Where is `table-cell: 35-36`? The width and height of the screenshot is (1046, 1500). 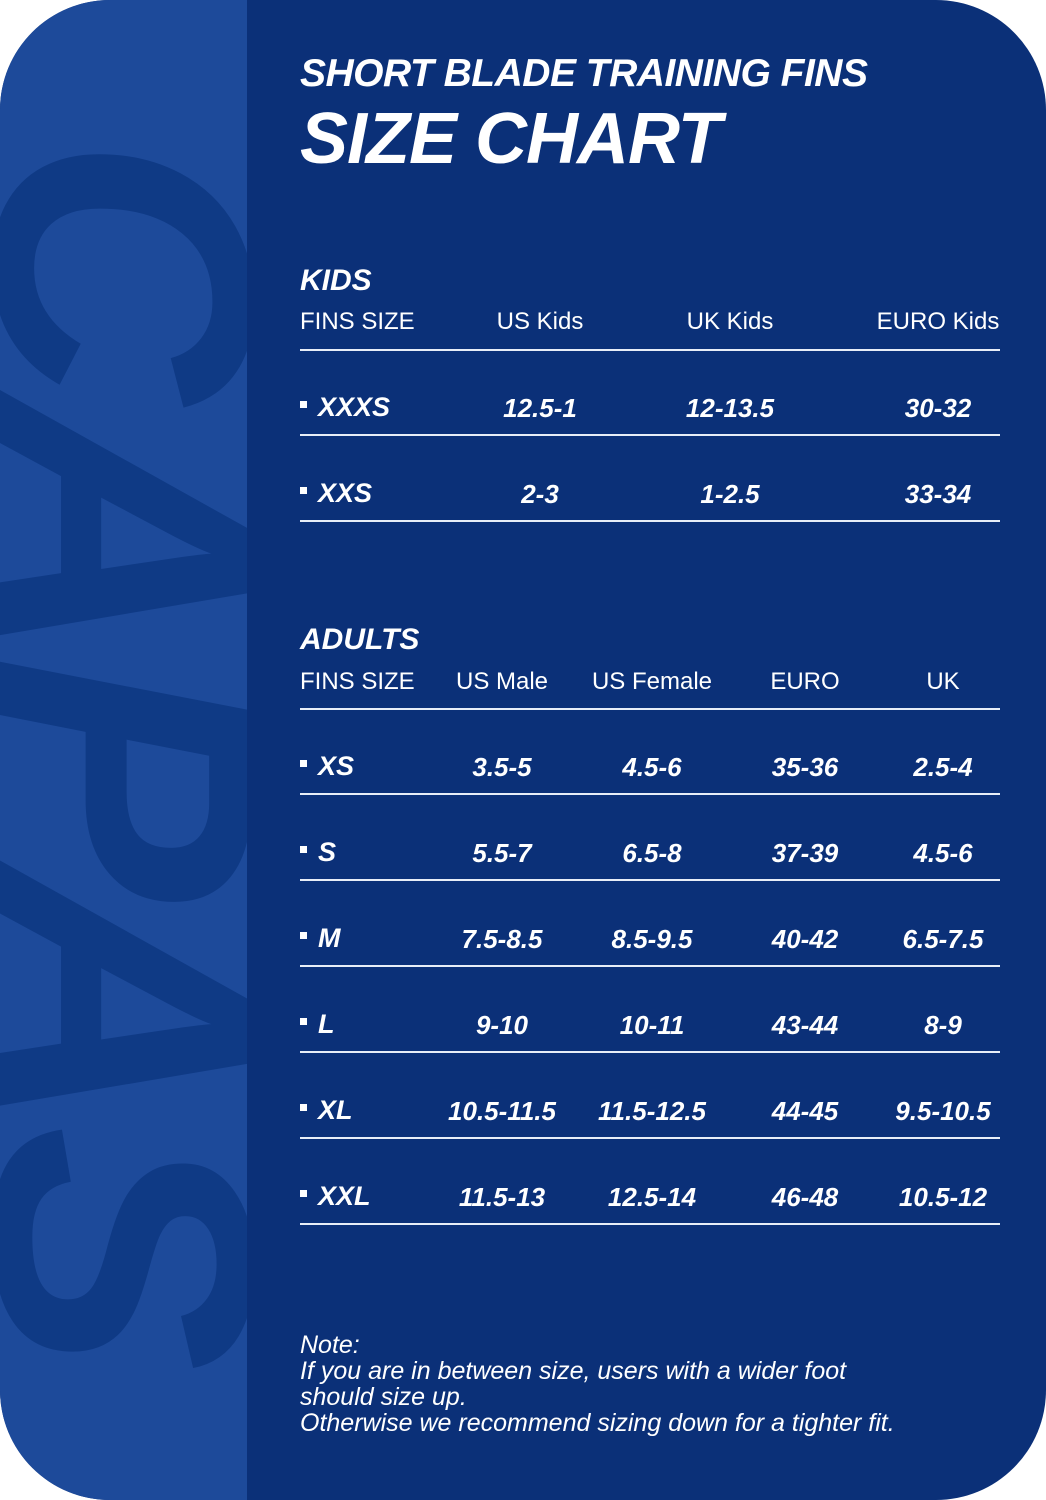 table-cell: 35-36 is located at coordinates (805, 767).